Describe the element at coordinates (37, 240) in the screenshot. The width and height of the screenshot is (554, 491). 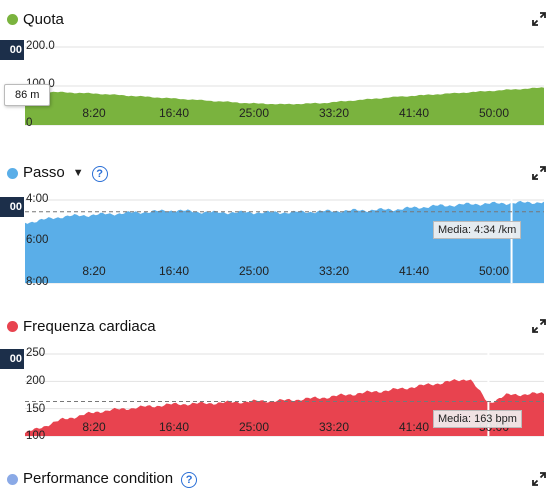
I see `y-tick-label: 6:00` at that location.